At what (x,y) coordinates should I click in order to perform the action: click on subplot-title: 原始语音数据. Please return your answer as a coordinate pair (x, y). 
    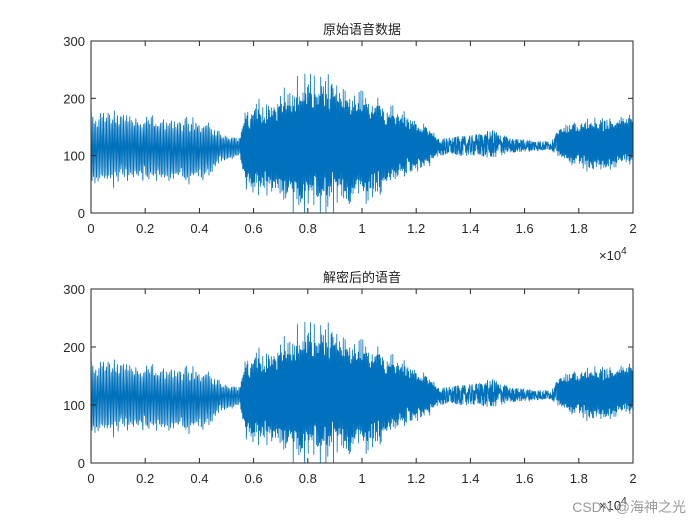
    Looking at the image, I should click on (362, 30).